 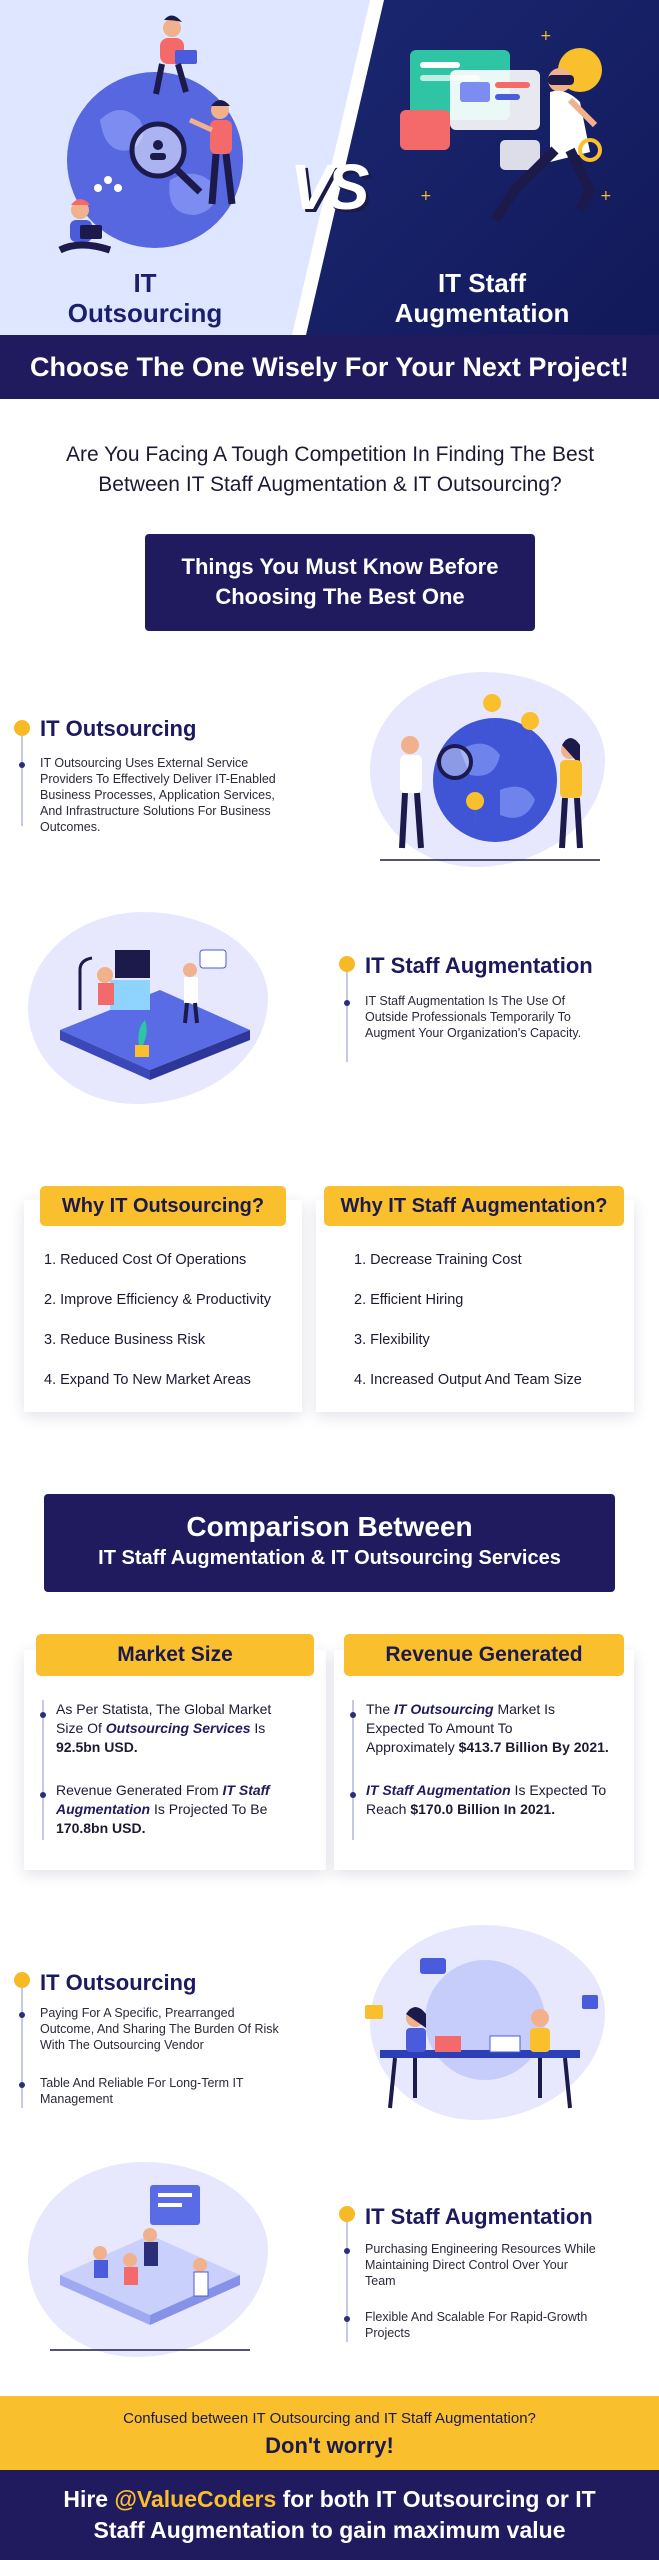 I want to click on stat-value: 92.5bn USD., so click(x=97, y=1747).